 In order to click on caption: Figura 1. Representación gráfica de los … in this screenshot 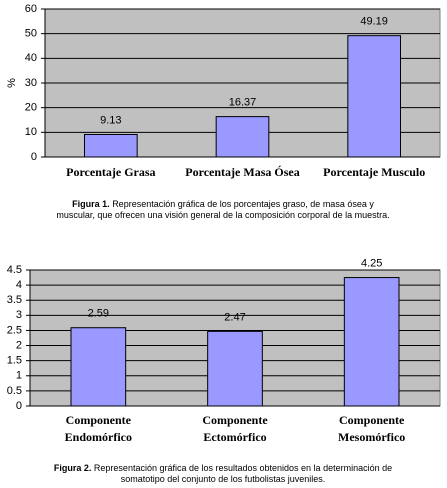, I will do `click(223, 210)`.